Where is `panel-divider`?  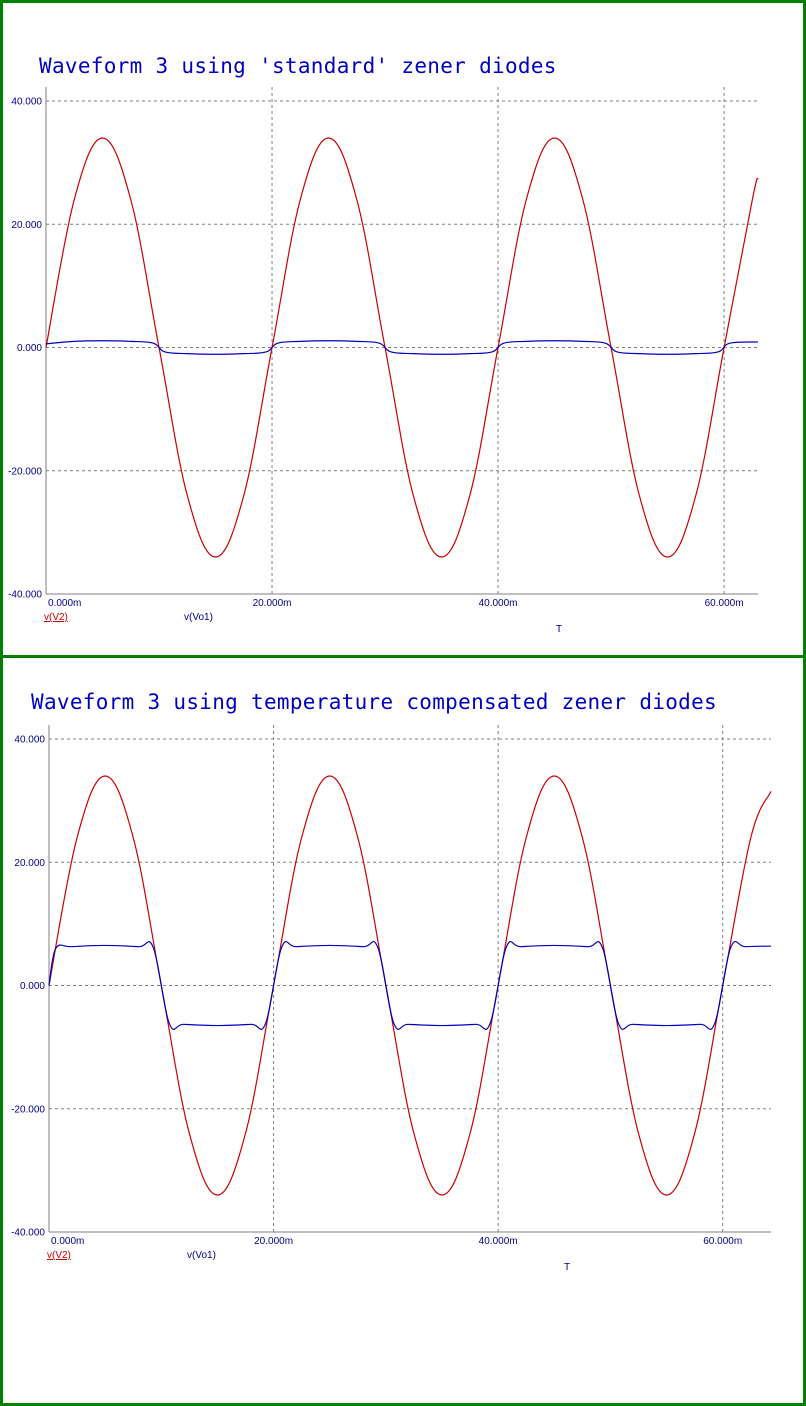
panel-divider is located at coordinates (403, 656).